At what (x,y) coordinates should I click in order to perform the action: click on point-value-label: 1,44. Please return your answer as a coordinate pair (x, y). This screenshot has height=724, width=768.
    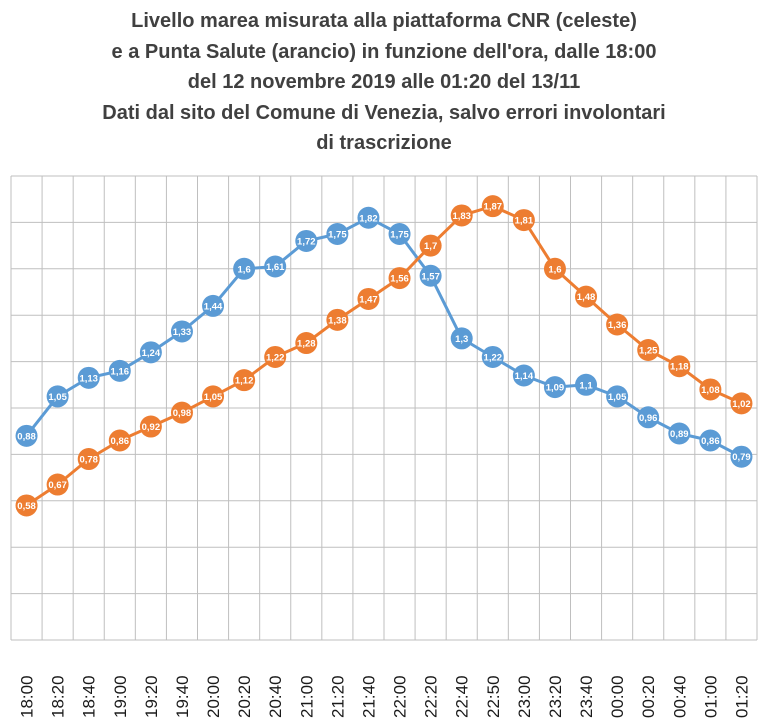
    Looking at the image, I should click on (213, 306).